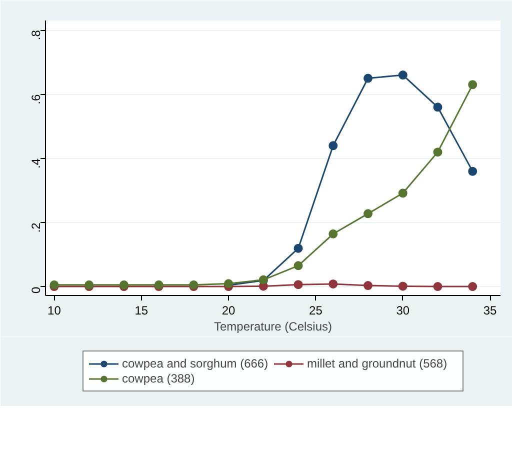 The width and height of the screenshot is (526, 471). What do you see at coordinates (36, 227) in the screenshot?
I see `y-tick-label: .2` at bounding box center [36, 227].